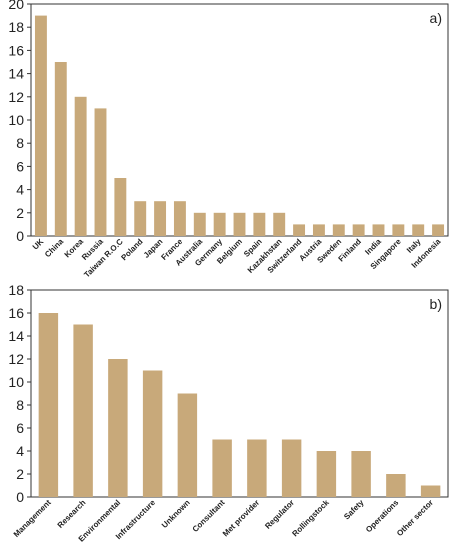  Describe the element at coordinates (436, 304) in the screenshot. I see `panel-label: b)` at that location.